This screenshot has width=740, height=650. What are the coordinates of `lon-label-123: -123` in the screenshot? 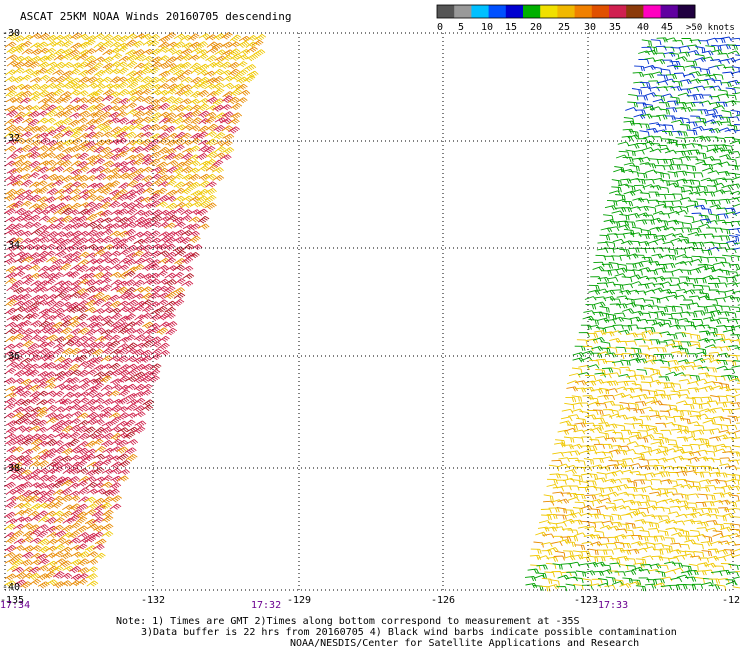 It's located at (586, 600).